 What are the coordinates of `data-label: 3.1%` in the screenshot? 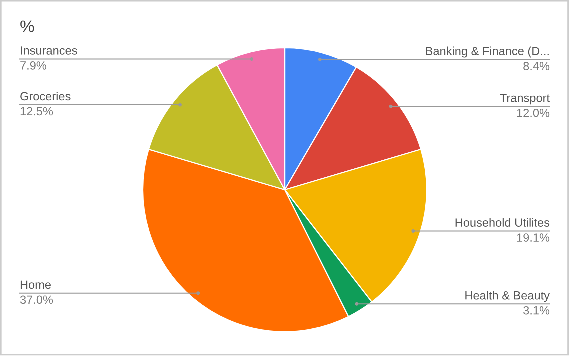 It's located at (537, 310).